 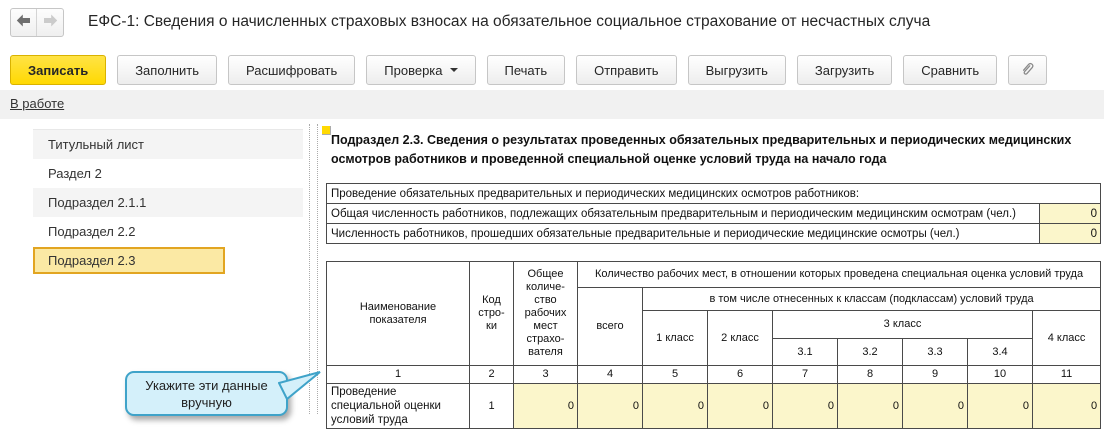 I want to click on check-button-label: Проверка, so click(x=413, y=70).